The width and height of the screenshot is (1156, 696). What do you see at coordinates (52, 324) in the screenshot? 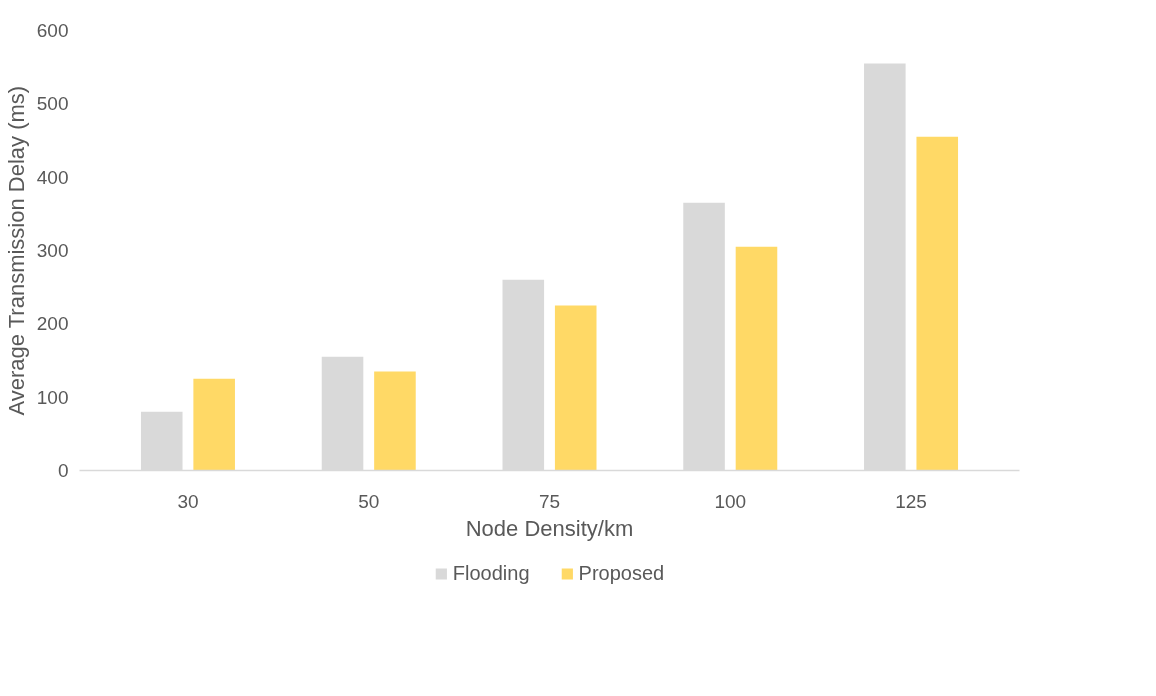
I see `y-tick-label: 200` at bounding box center [52, 324].